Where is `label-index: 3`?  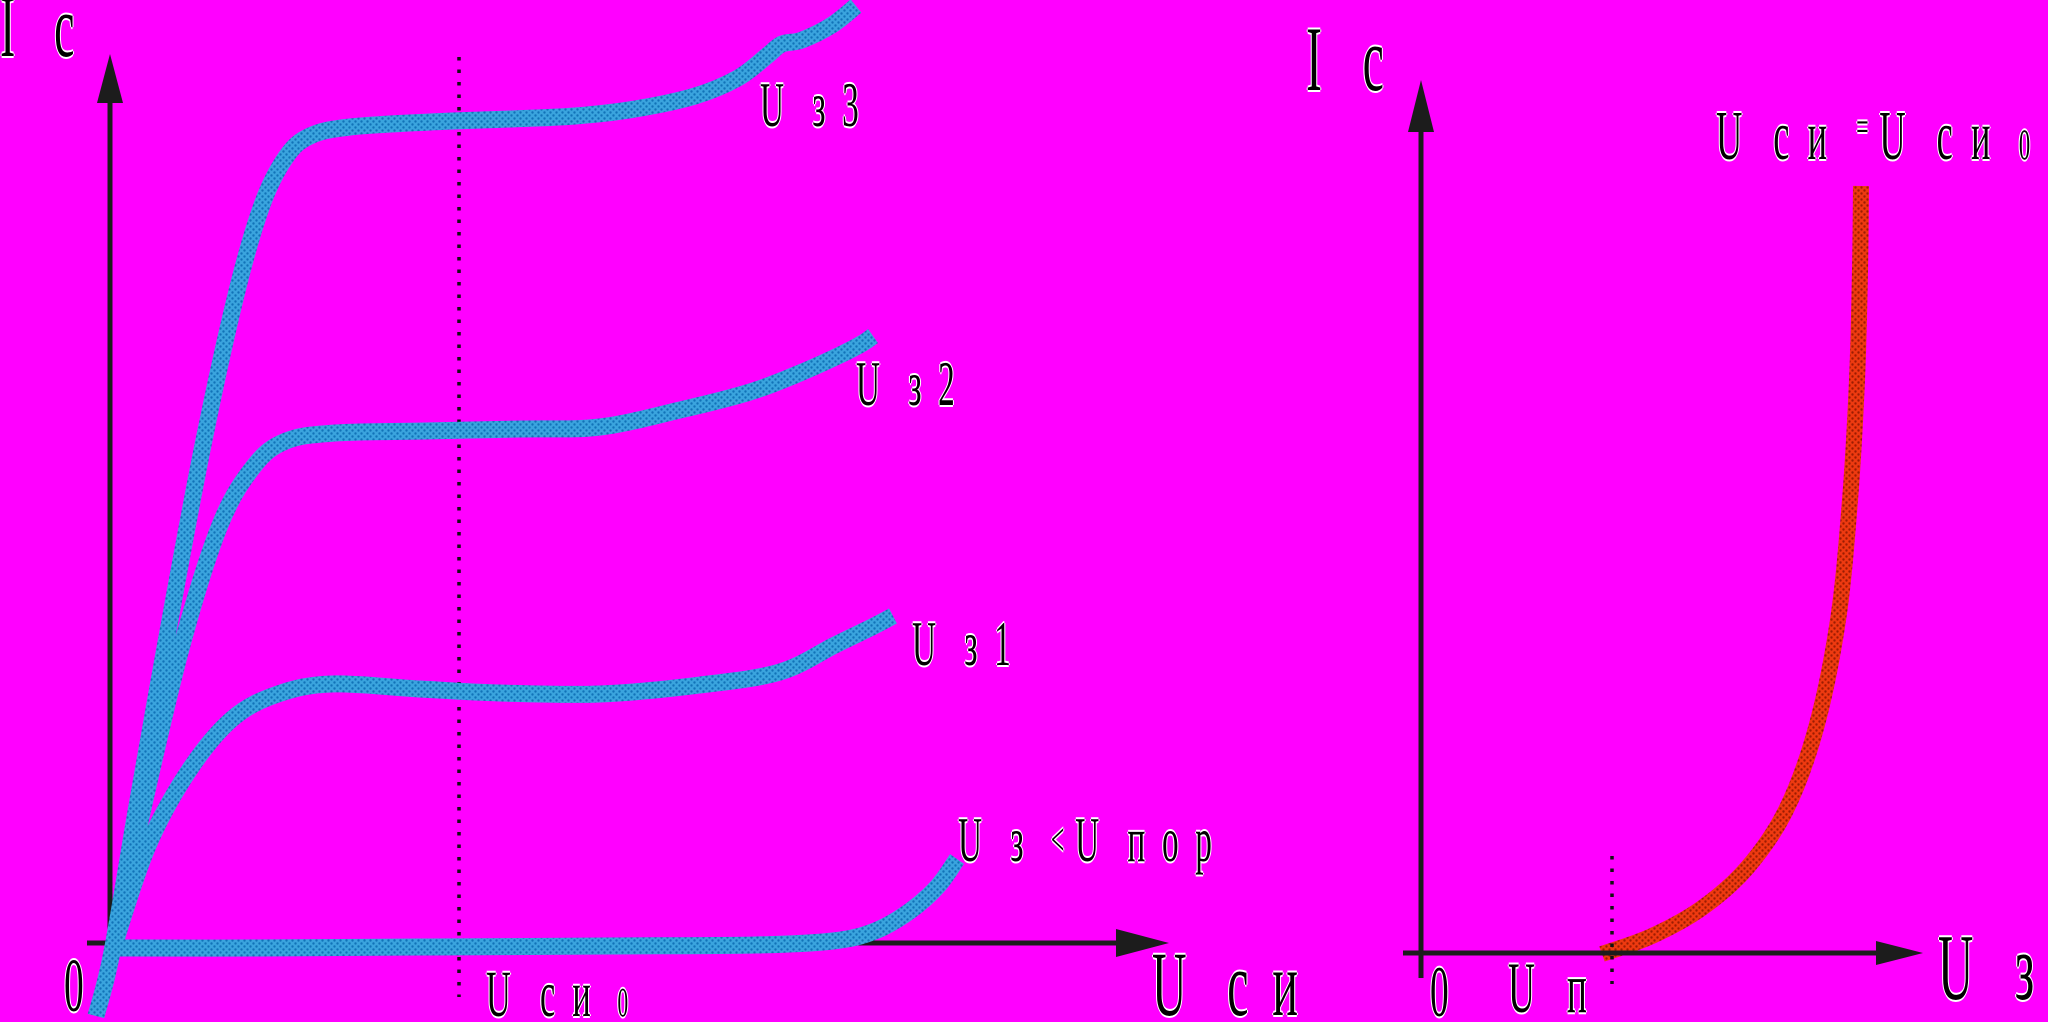
label-index: 3 is located at coordinates (850, 104).